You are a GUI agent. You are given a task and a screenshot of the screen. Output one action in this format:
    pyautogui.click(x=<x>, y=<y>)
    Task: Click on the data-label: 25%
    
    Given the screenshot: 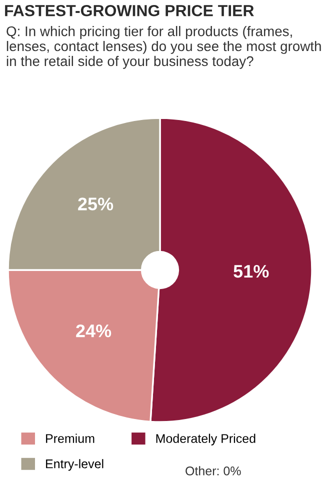 What is the action you would take?
    pyautogui.click(x=96, y=204)
    